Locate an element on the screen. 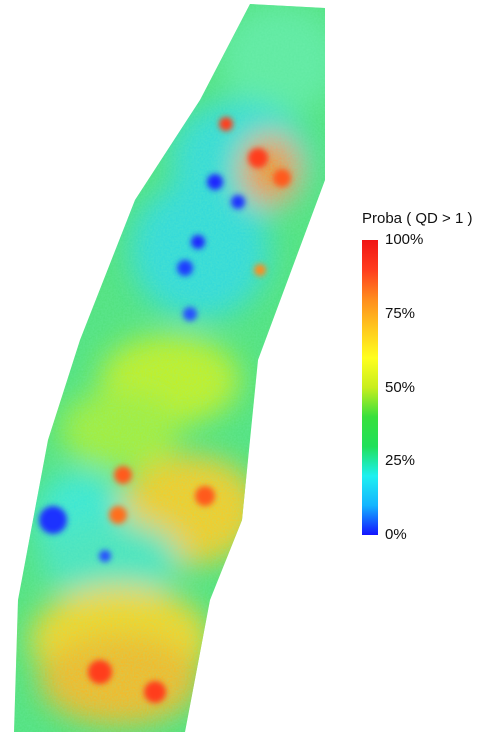 The width and height of the screenshot is (503, 732). legend-tick-label: 75% is located at coordinates (400, 313).